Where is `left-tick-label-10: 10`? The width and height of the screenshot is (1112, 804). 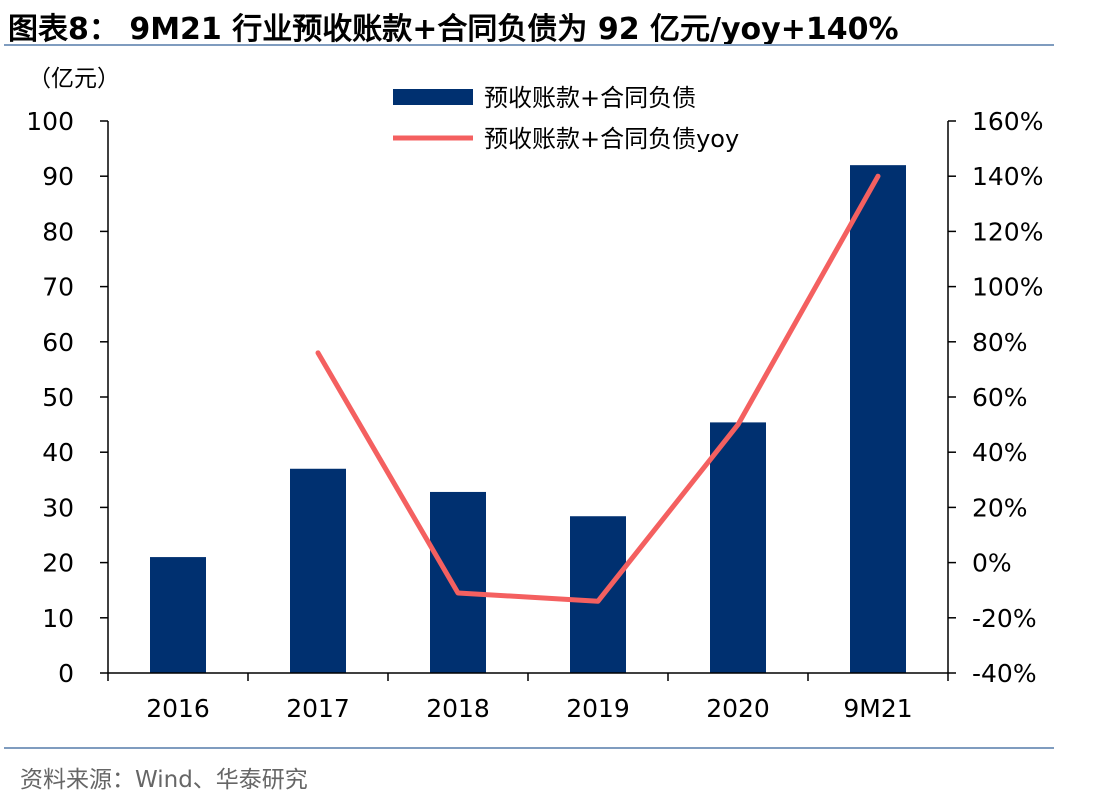
left-tick-label-10: 10 is located at coordinates (58, 618).